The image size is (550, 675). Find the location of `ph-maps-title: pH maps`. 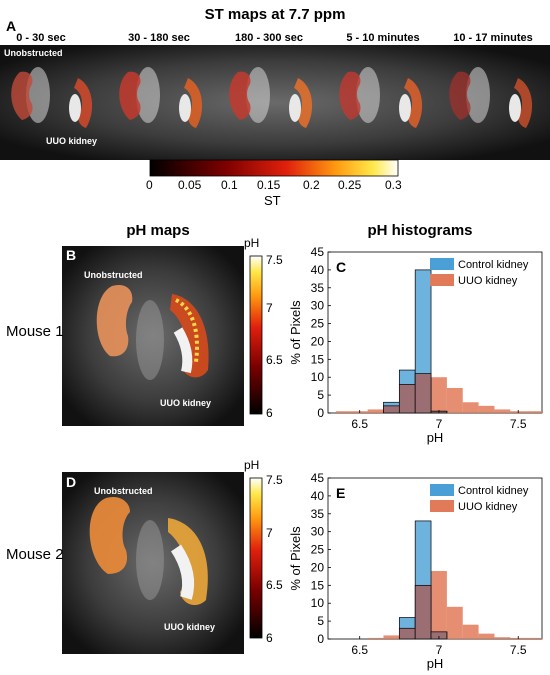

ph-maps-title: pH maps is located at coordinates (158, 230).